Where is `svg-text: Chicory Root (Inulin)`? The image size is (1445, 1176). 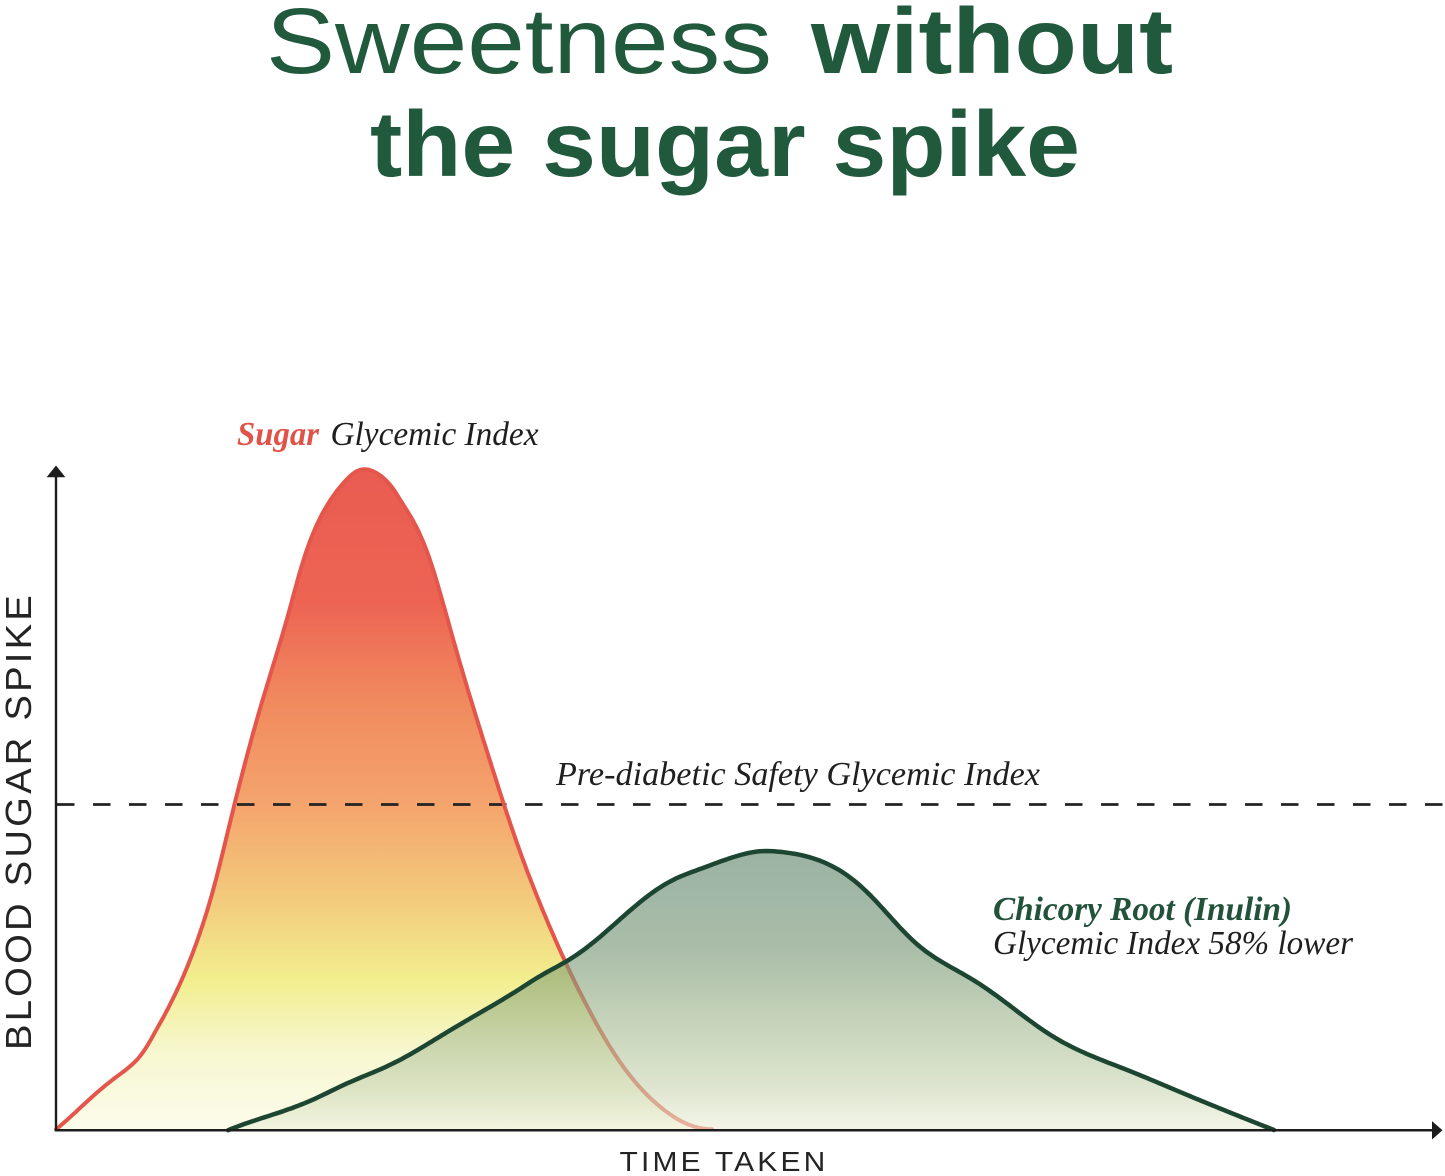 svg-text: Chicory Root (Inulin) is located at coordinates (1142, 909).